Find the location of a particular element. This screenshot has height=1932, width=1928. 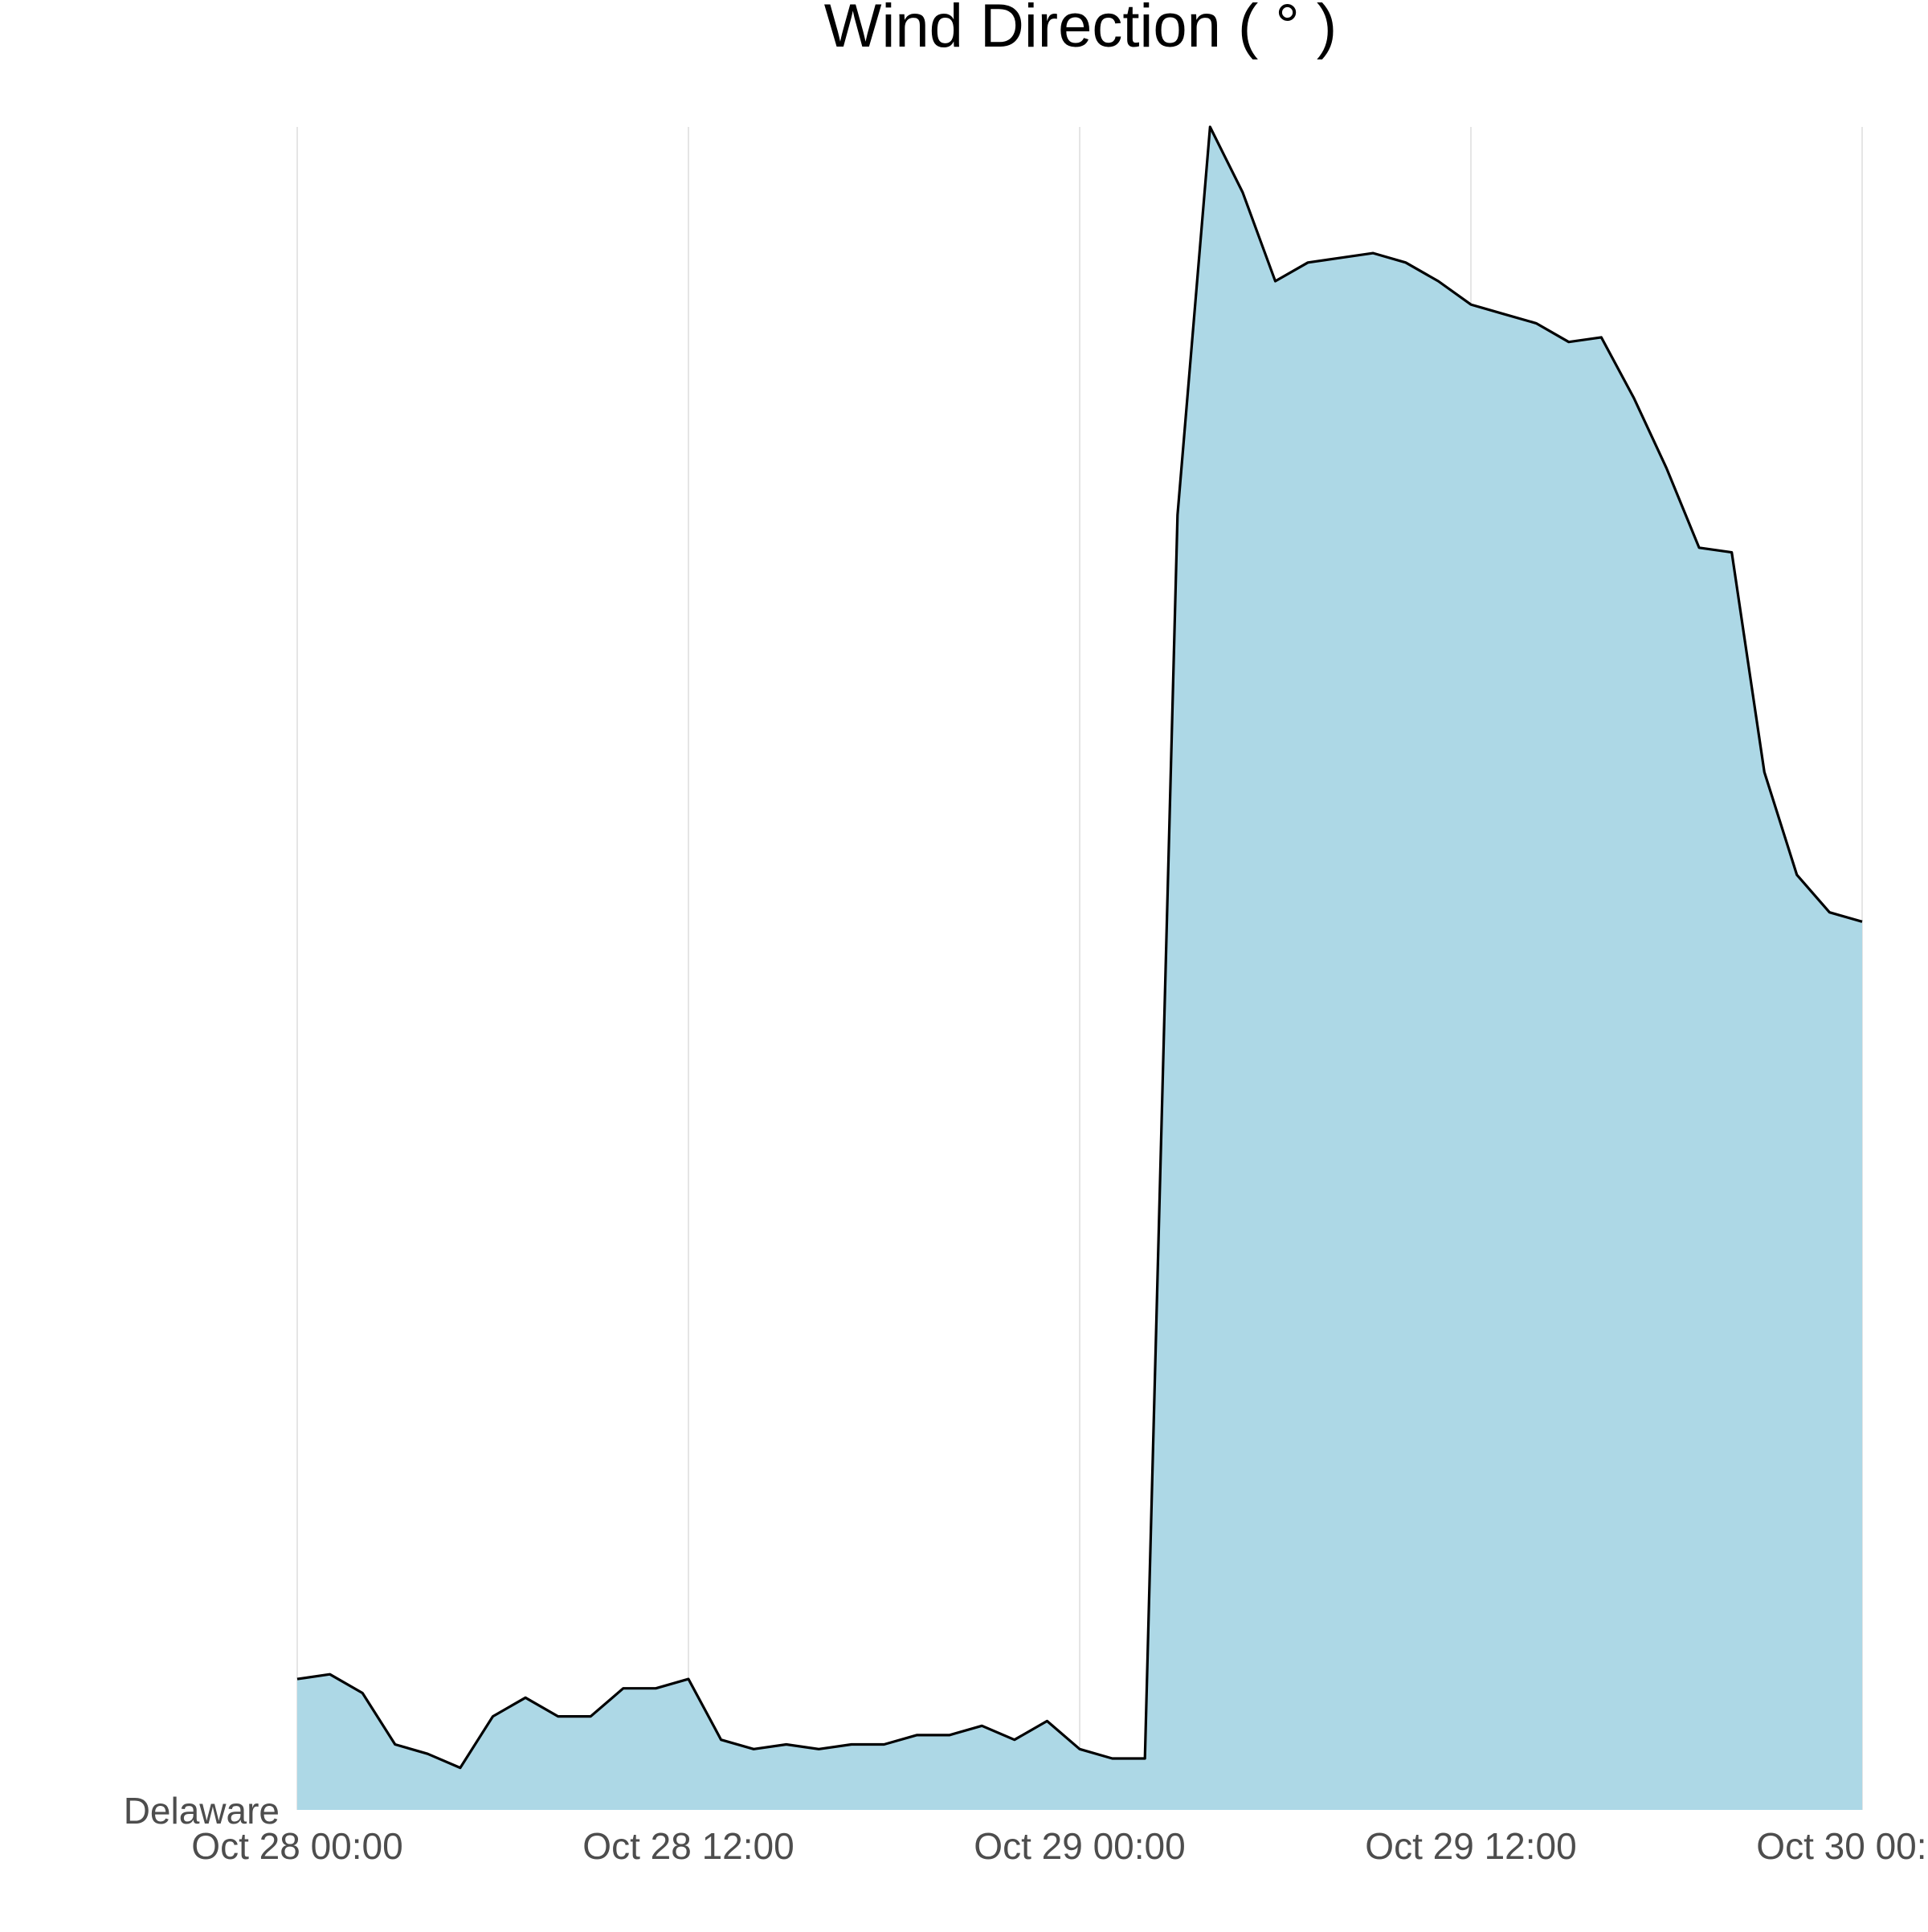

x-tick-label-0: Oct 28 00:00 is located at coordinates (296, 1846).